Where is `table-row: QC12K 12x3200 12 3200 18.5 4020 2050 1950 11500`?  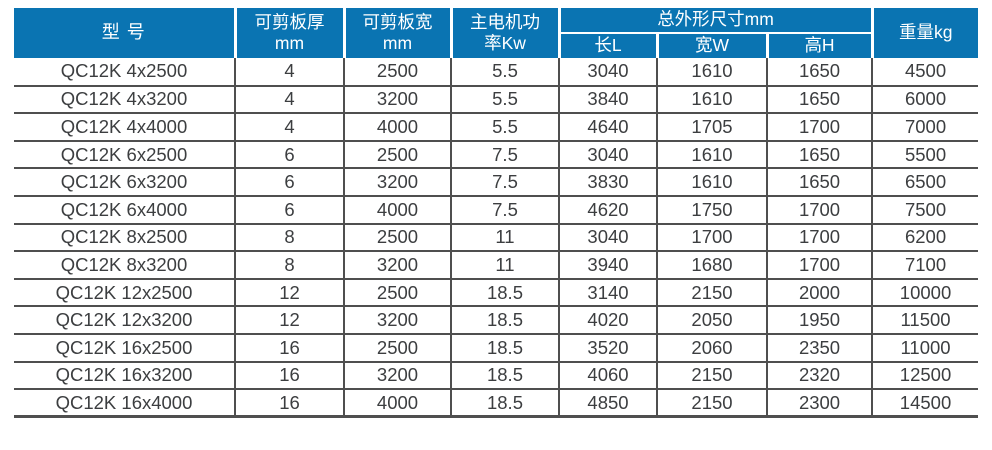
table-row: QC12K 12x3200 12 3200 18.5 4020 2050 1950 11500 is located at coordinates (496, 320).